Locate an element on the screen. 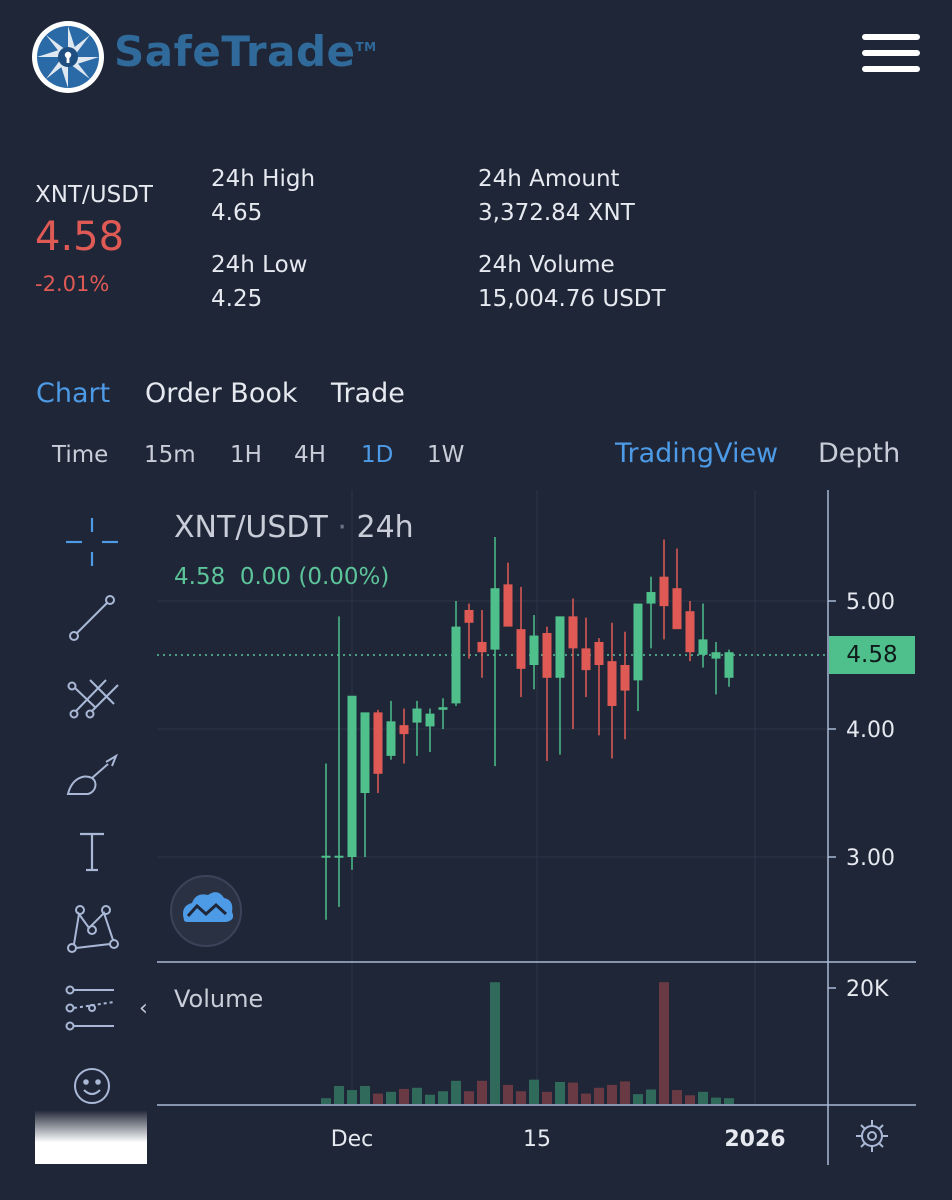 Image resolution: width=952 pixels, height=1200 pixels. volume-pane-label: Volume is located at coordinates (219, 999).